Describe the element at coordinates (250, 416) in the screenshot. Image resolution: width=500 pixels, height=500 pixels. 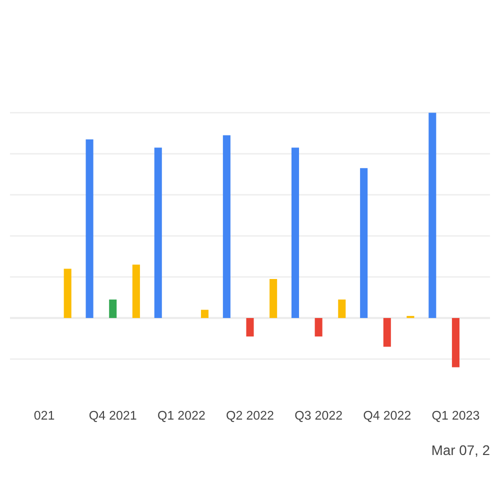
I see `x-tick-label: Q2 2022` at that location.